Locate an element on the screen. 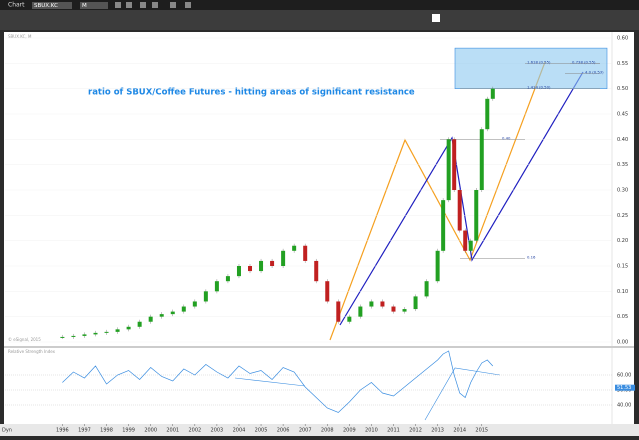 Image resolution: width=639 pixels, height=440 pixels. symbol-box is located at coordinates (52, 5).